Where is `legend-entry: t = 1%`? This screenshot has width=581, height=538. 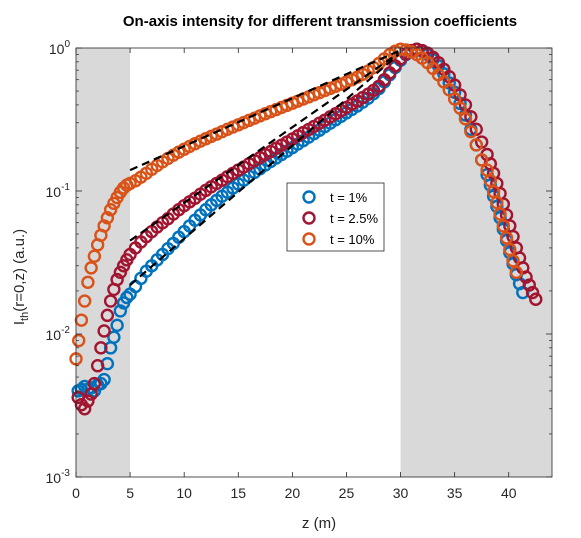 legend-entry: t = 1% is located at coordinates (335, 197).